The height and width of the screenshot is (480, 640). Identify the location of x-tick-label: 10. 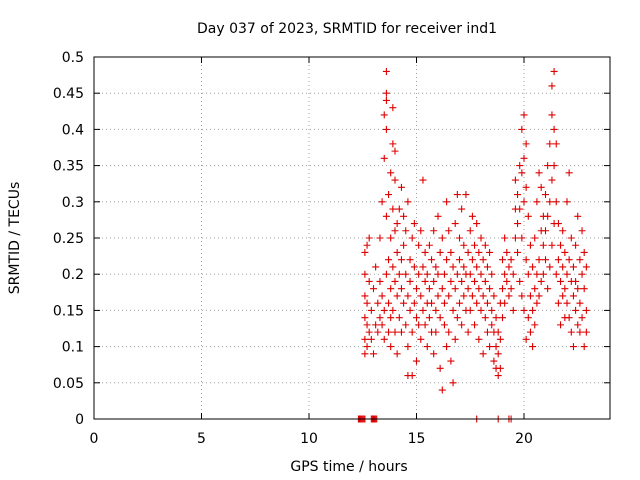
(309, 439).